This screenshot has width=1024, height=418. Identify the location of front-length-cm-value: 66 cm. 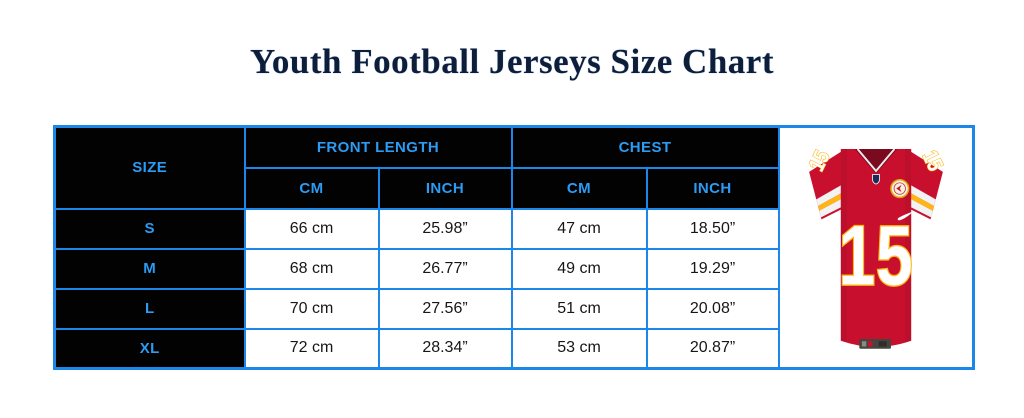
(311, 228).